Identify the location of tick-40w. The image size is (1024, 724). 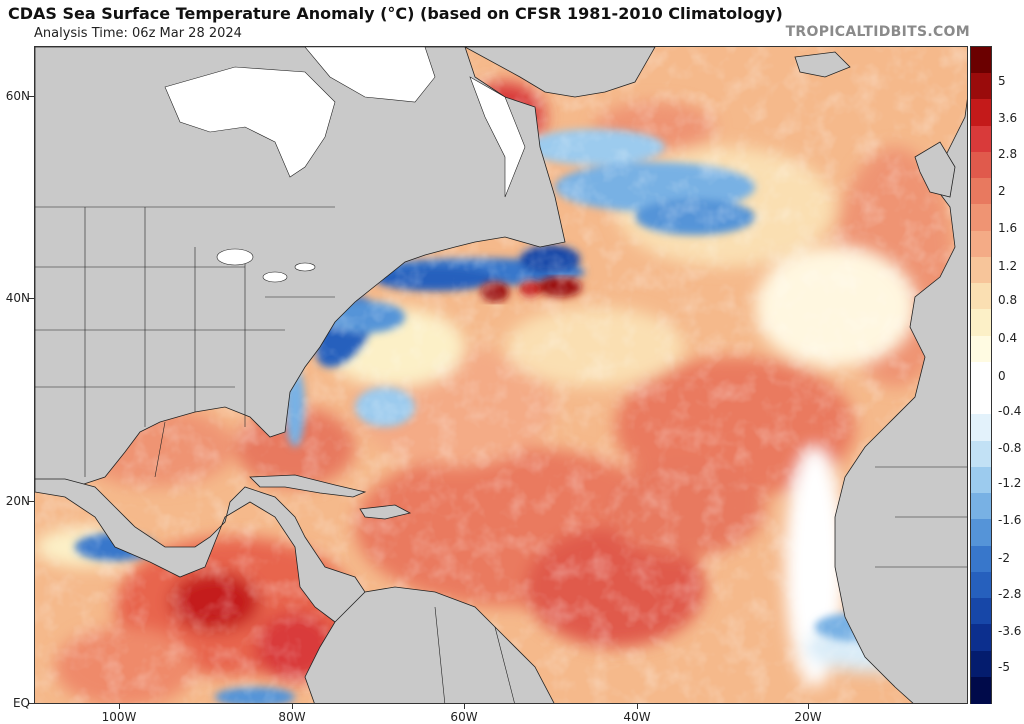
(637, 706).